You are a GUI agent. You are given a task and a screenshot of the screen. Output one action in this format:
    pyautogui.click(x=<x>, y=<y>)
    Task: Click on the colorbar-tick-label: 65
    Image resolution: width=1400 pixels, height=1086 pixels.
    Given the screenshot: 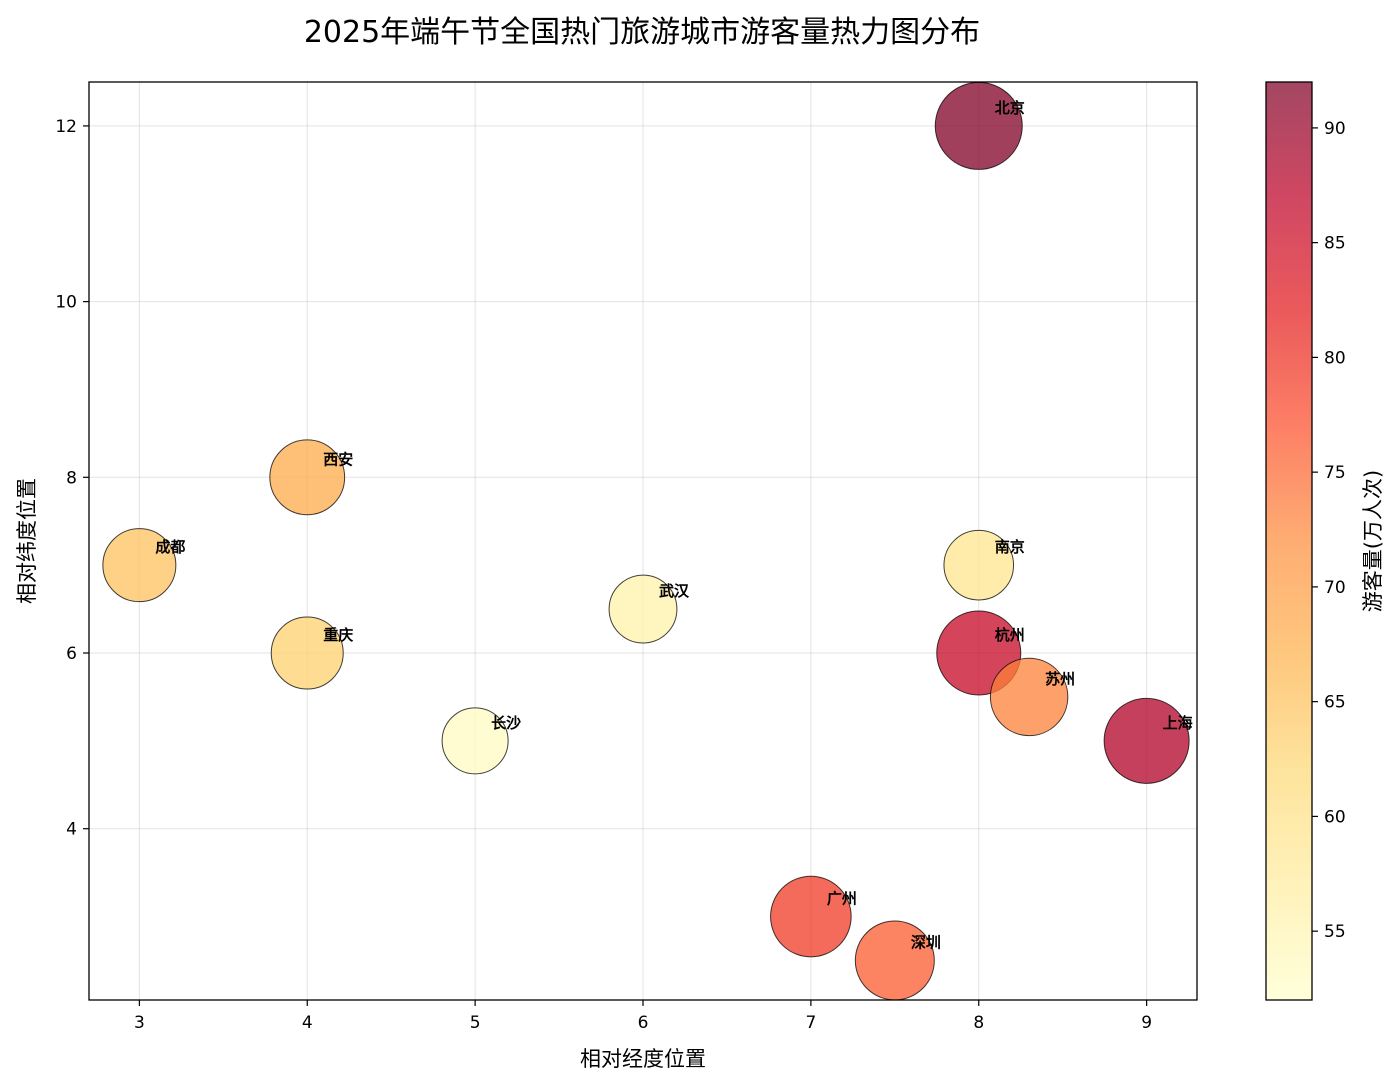 What is the action you would take?
    pyautogui.click(x=1335, y=703)
    